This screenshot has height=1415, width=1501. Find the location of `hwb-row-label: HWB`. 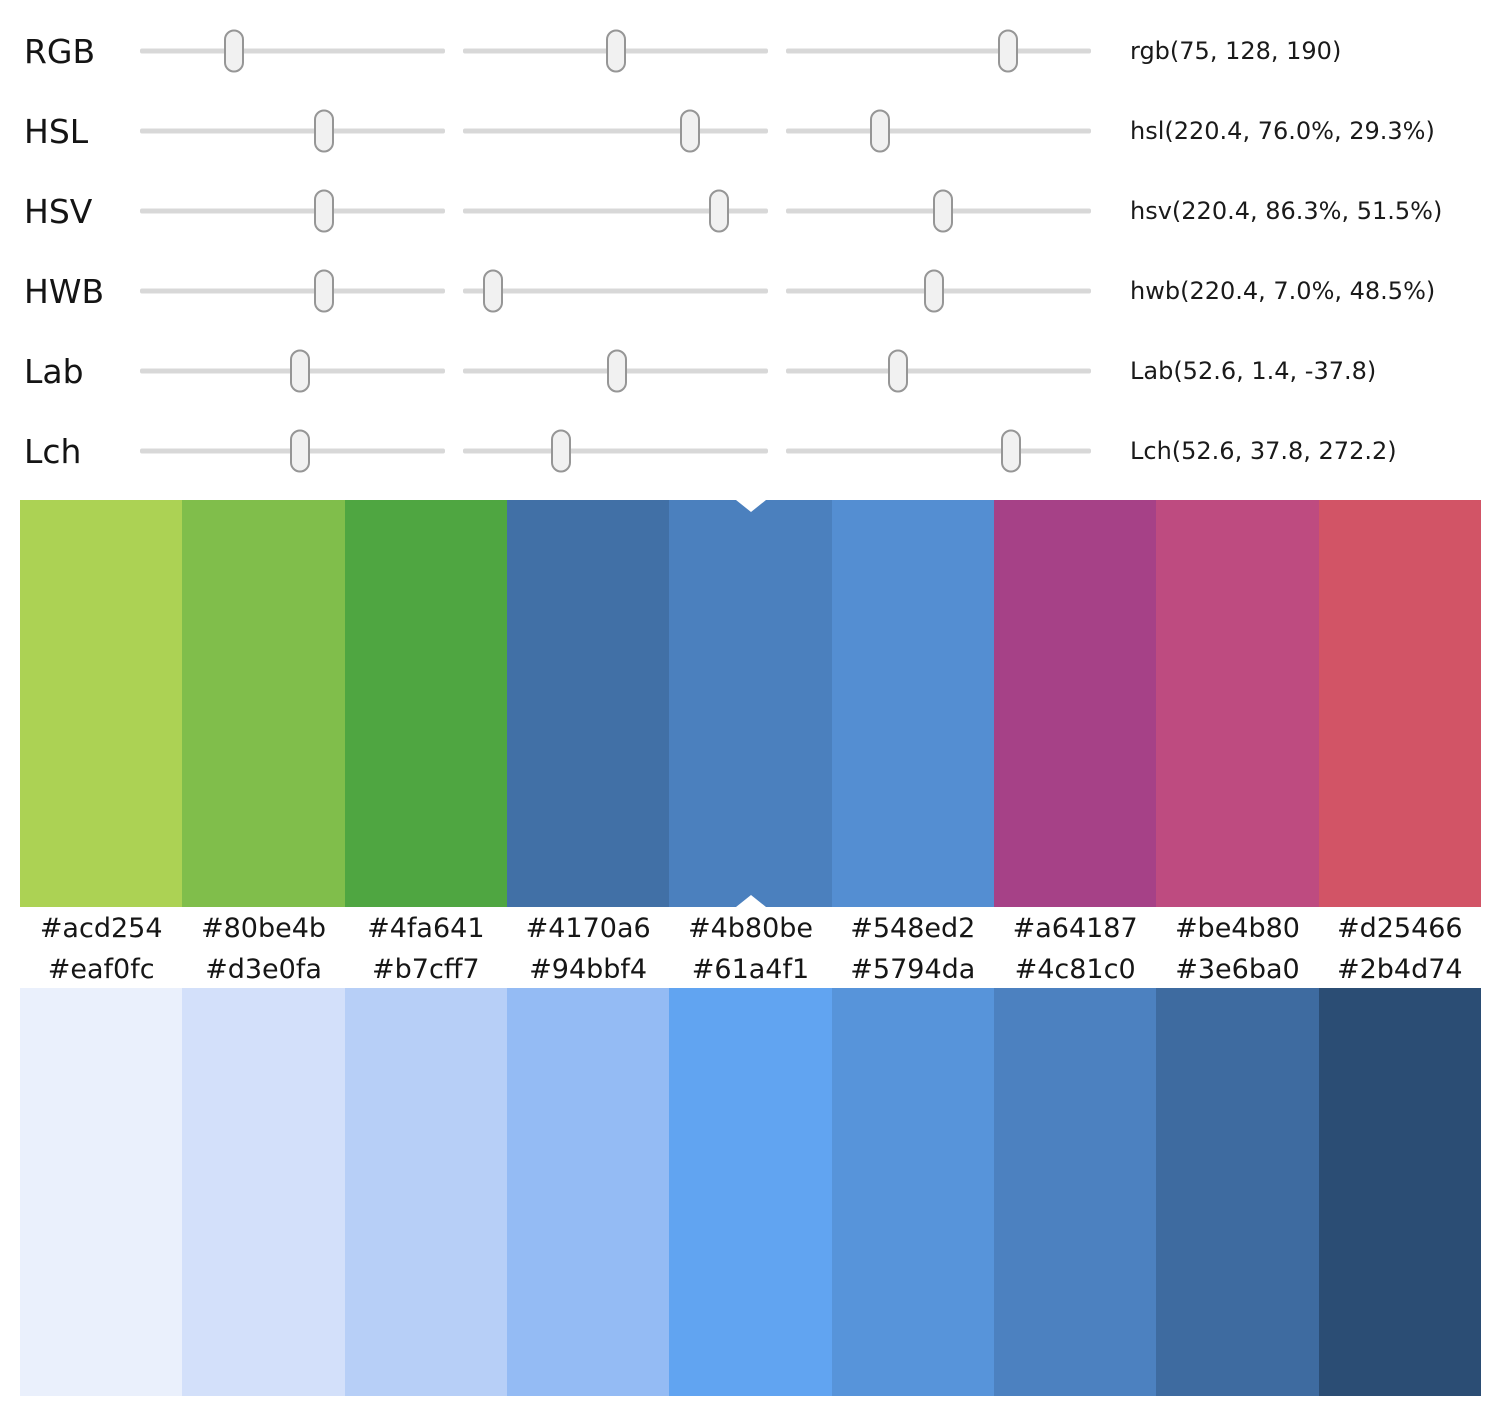

hwb-row-label: HWB is located at coordinates (64, 291).